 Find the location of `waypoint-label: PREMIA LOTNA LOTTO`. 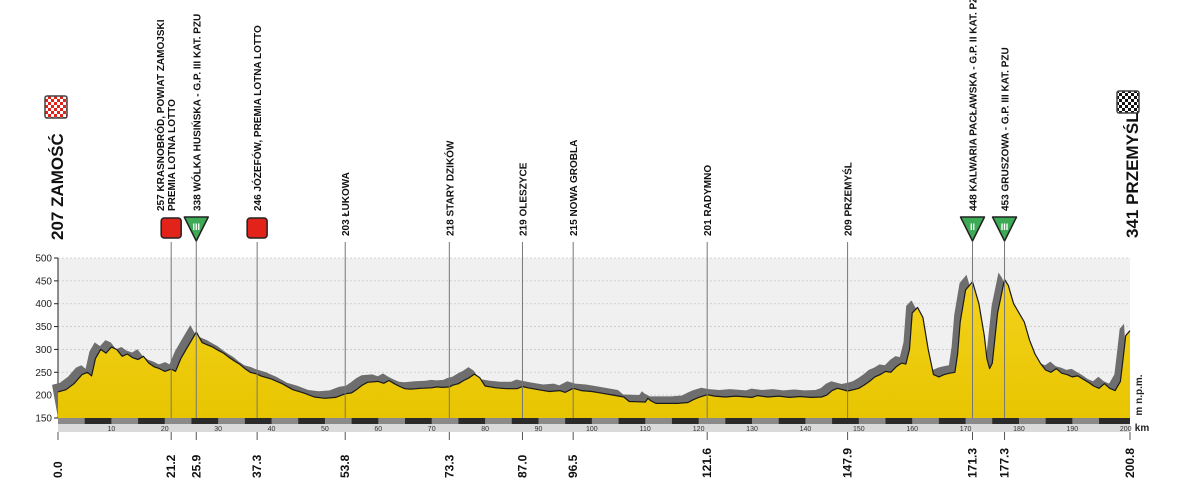

waypoint-label: PREMIA LOTNA LOTTO is located at coordinates (172, 155).